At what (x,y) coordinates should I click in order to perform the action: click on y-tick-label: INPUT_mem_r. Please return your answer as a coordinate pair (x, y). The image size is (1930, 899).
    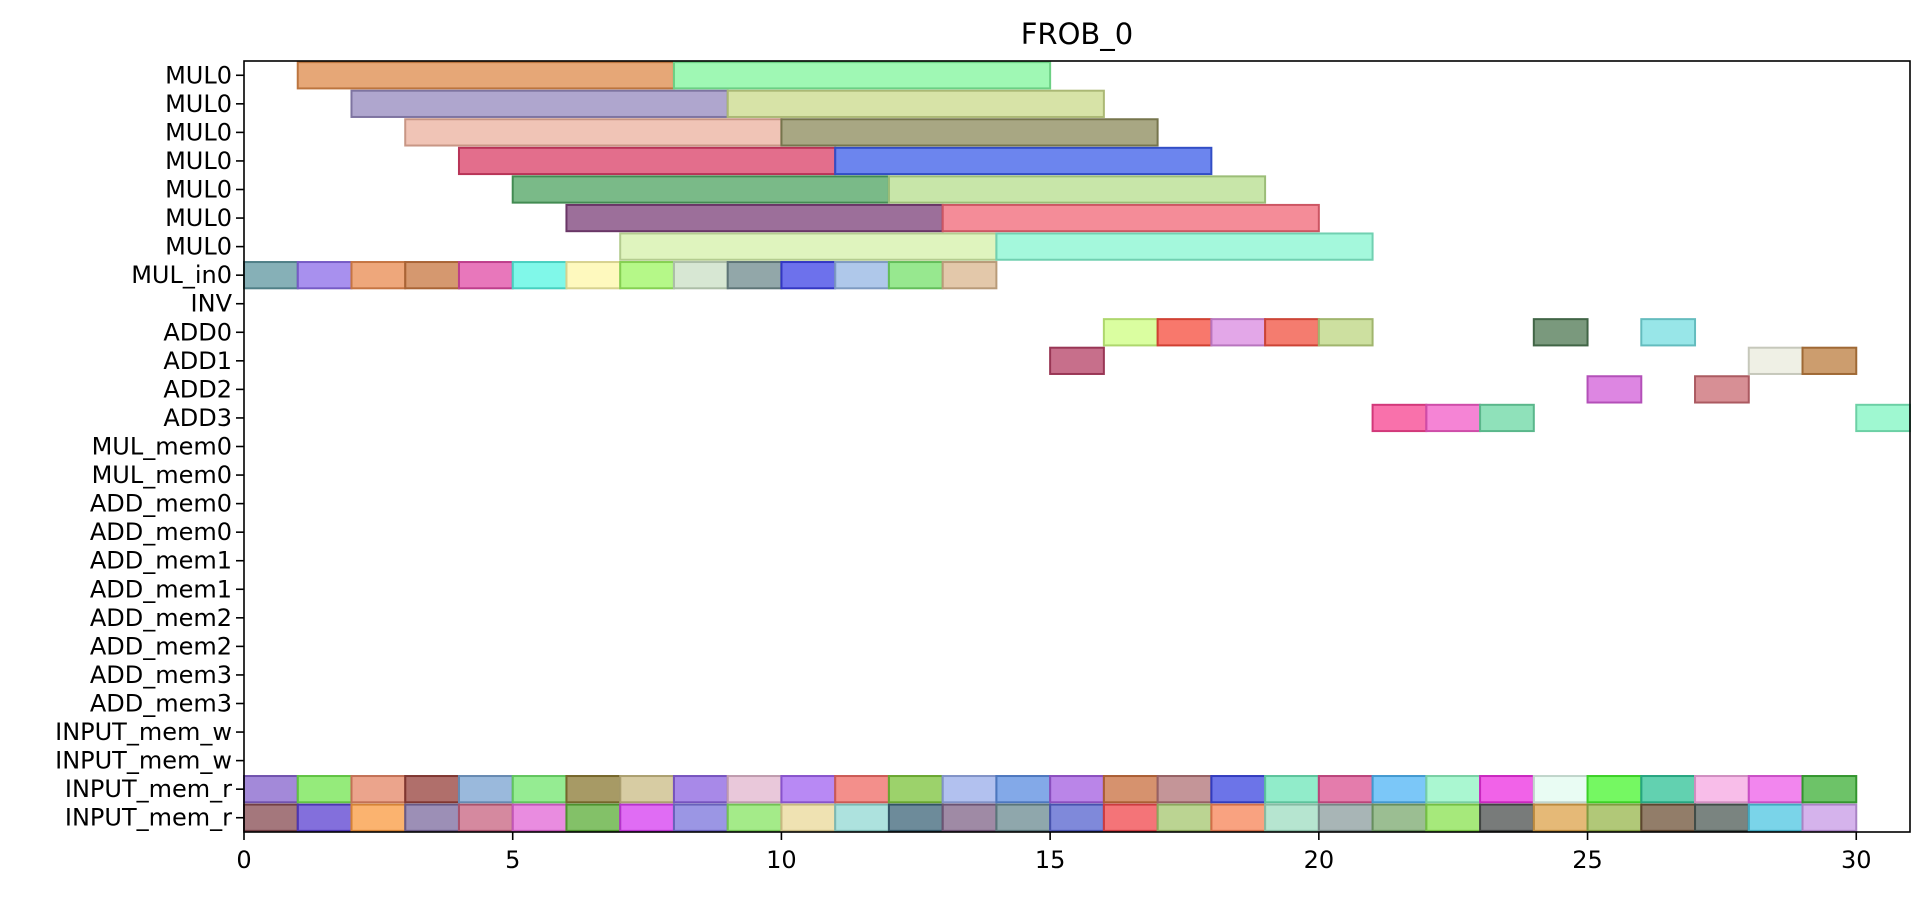
    Looking at the image, I should click on (148, 789).